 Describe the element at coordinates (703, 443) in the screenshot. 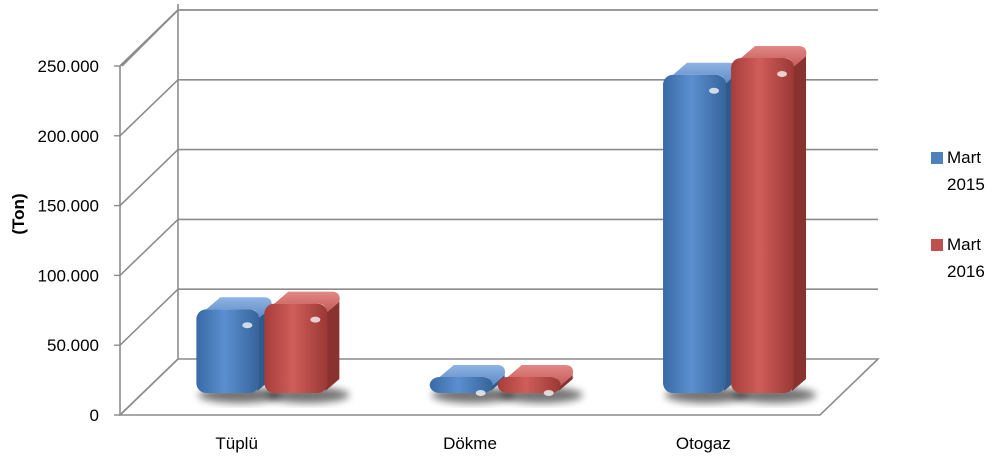

I see `x-tick-label: Otogaz` at that location.